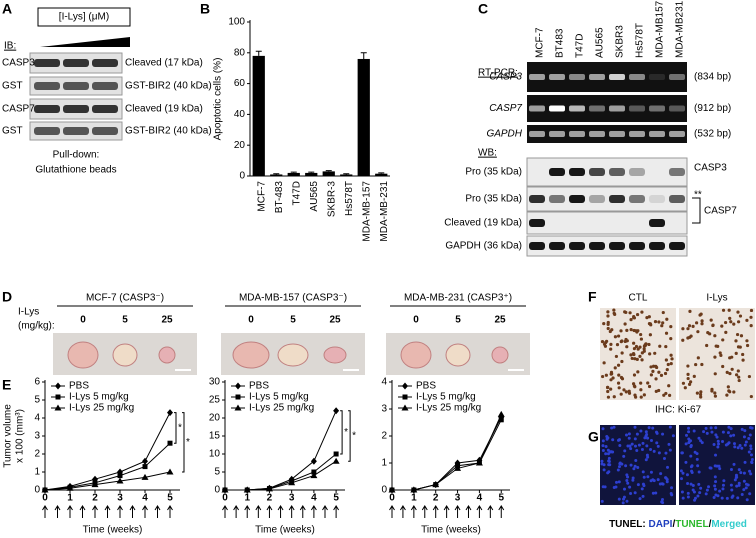 This screenshot has width=756, height=538. What do you see at coordinates (45, 498) in the screenshot?
I see `x-tick-label: 0` at bounding box center [45, 498].